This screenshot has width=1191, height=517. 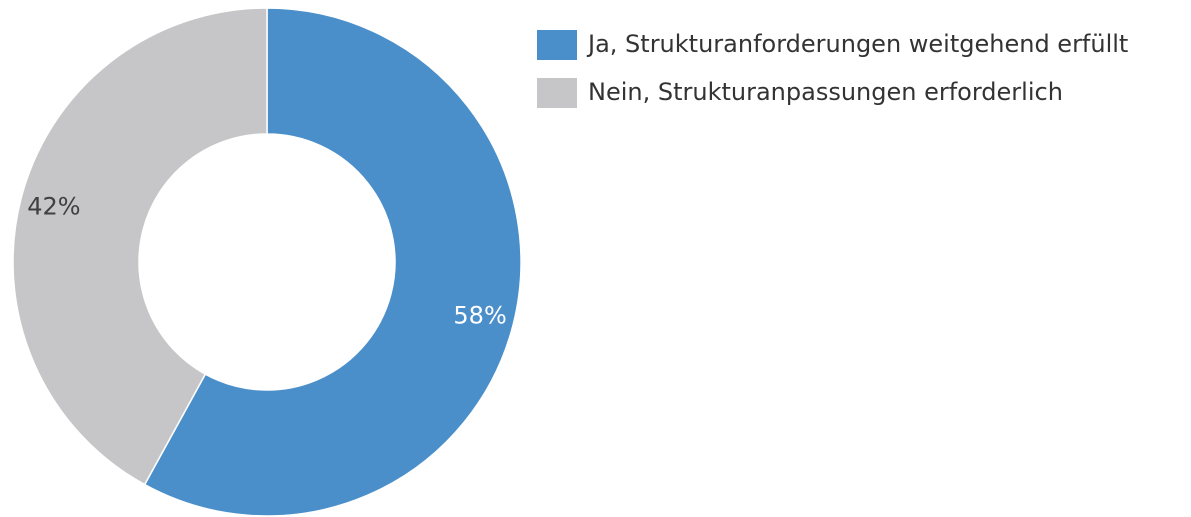 I want to click on data-label: 58%, so click(x=479, y=316).